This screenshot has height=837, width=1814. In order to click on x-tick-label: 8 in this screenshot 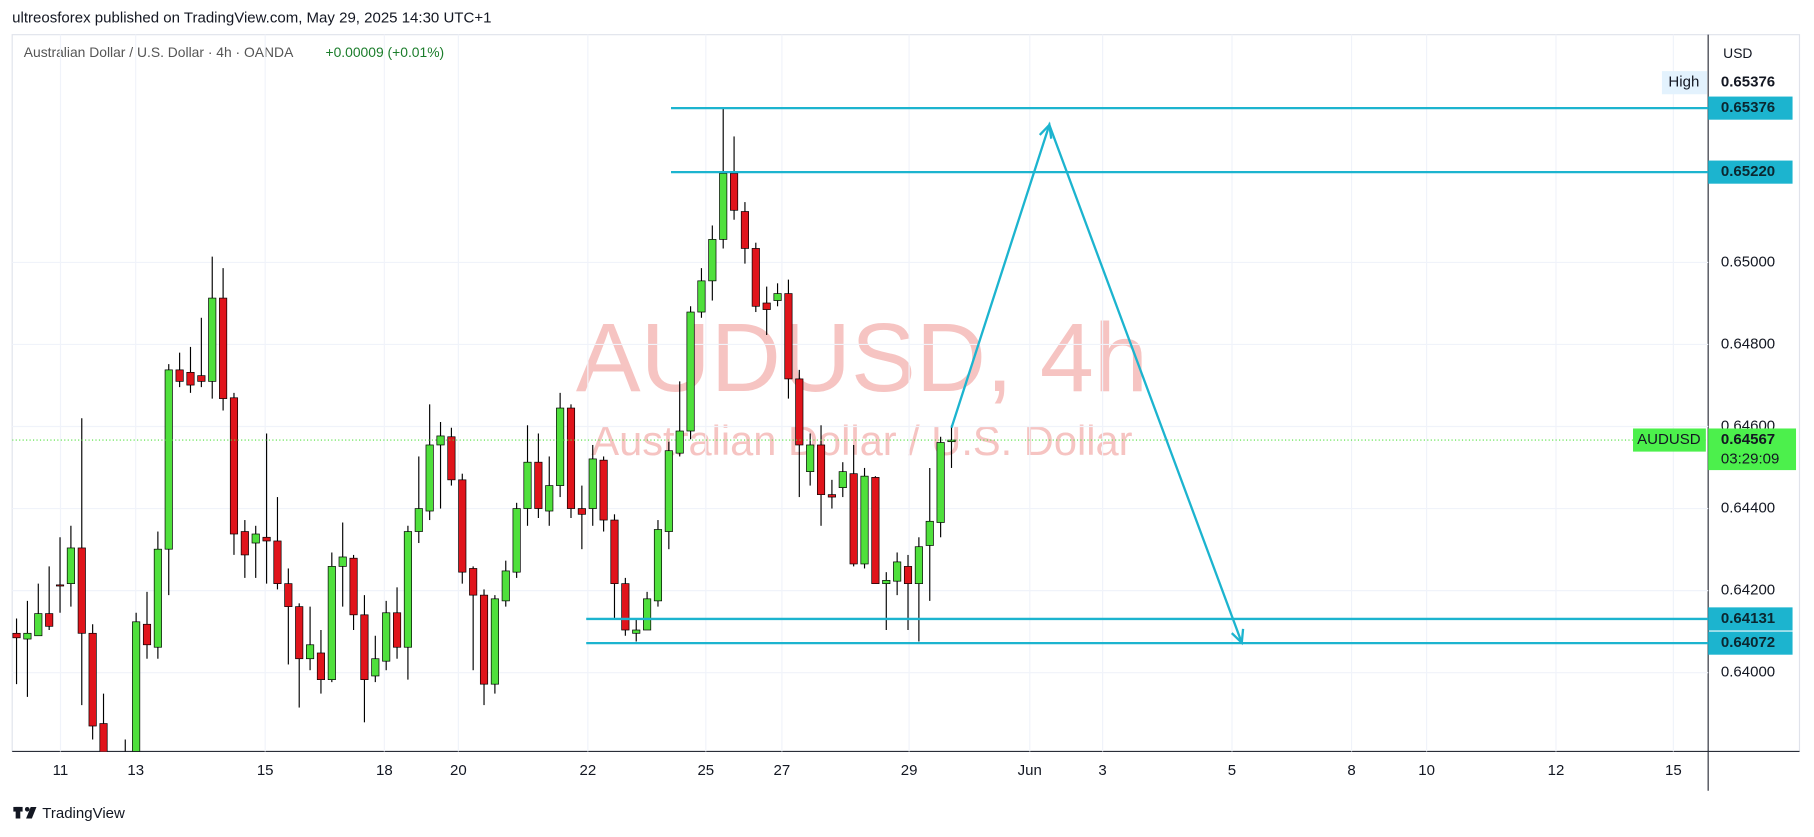, I will do `click(1351, 770)`.